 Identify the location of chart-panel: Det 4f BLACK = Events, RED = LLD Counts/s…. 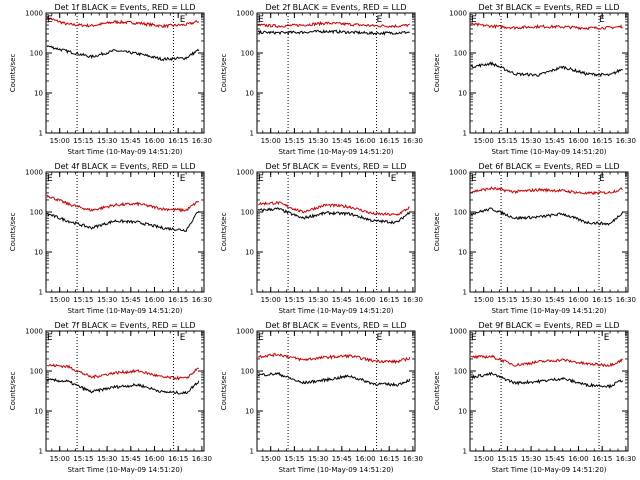
(110, 238).